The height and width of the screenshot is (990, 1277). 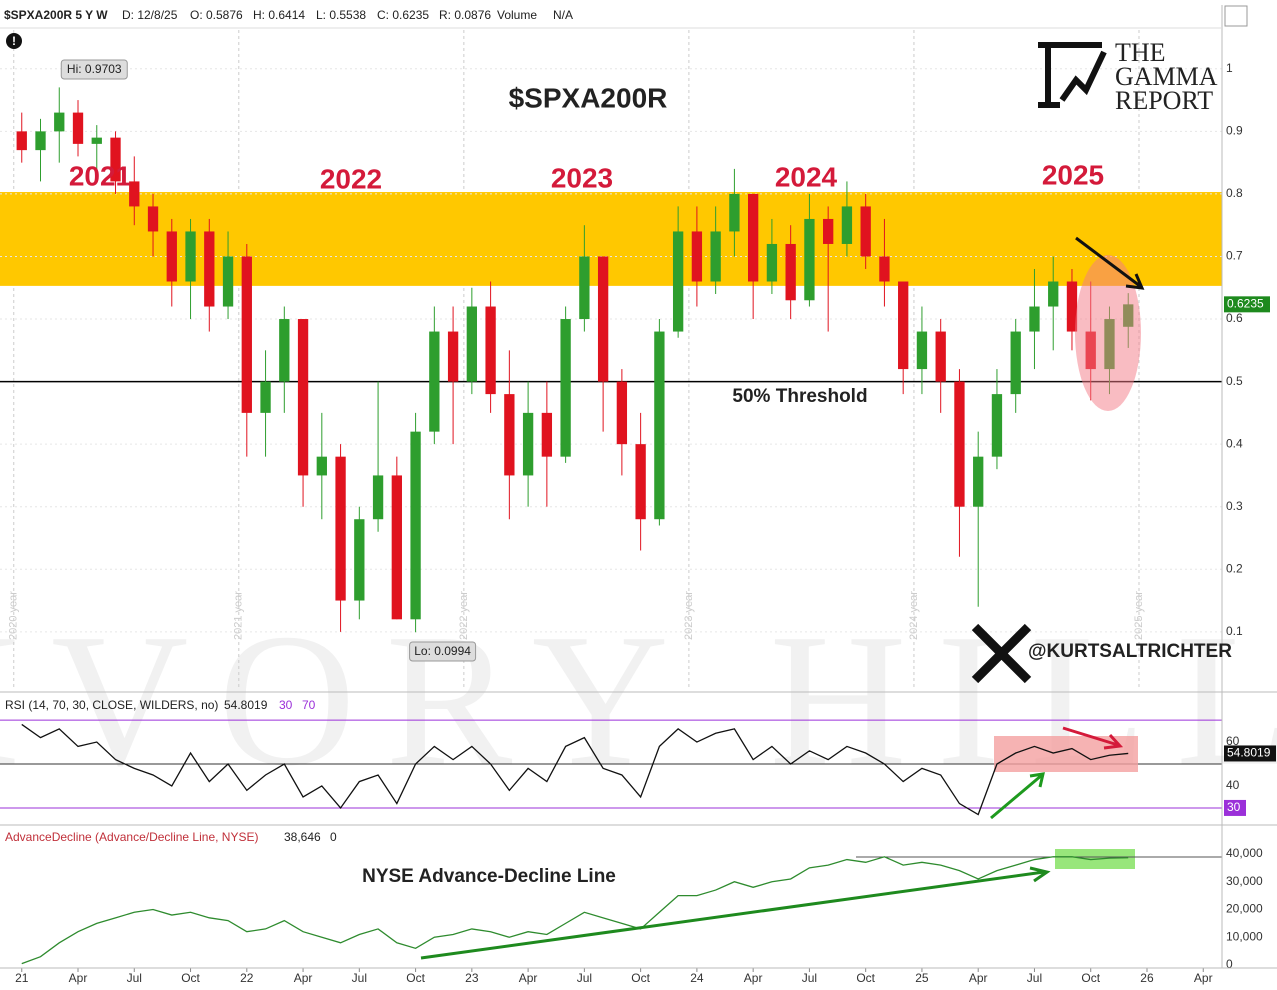 I want to click on year-label: 2022, so click(x=351, y=178).